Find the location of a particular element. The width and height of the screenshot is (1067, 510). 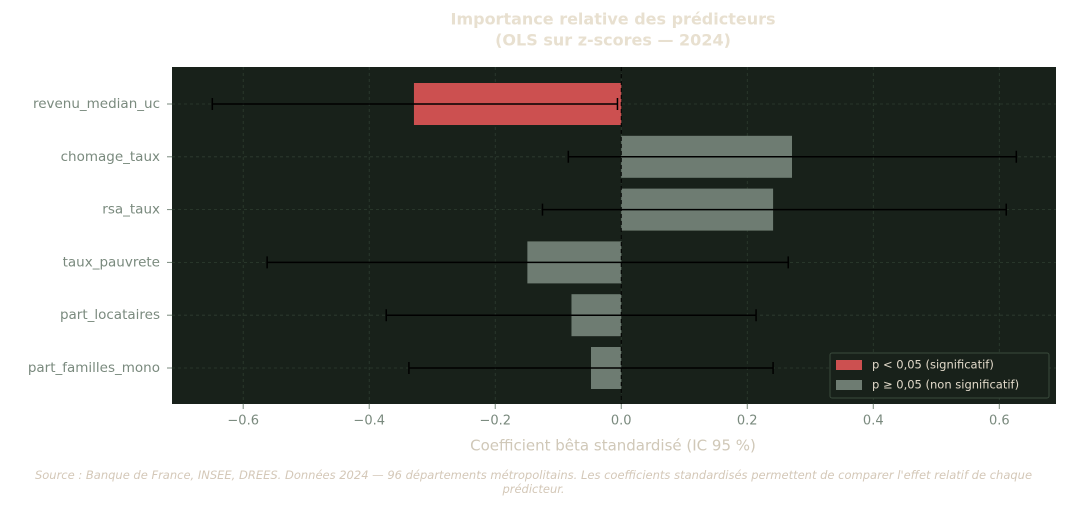

x-tick-label: −0.6 is located at coordinates (243, 421).